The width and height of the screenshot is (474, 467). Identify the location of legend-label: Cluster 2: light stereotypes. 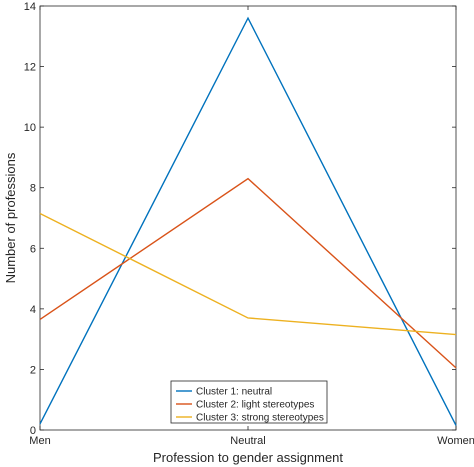
(255, 405).